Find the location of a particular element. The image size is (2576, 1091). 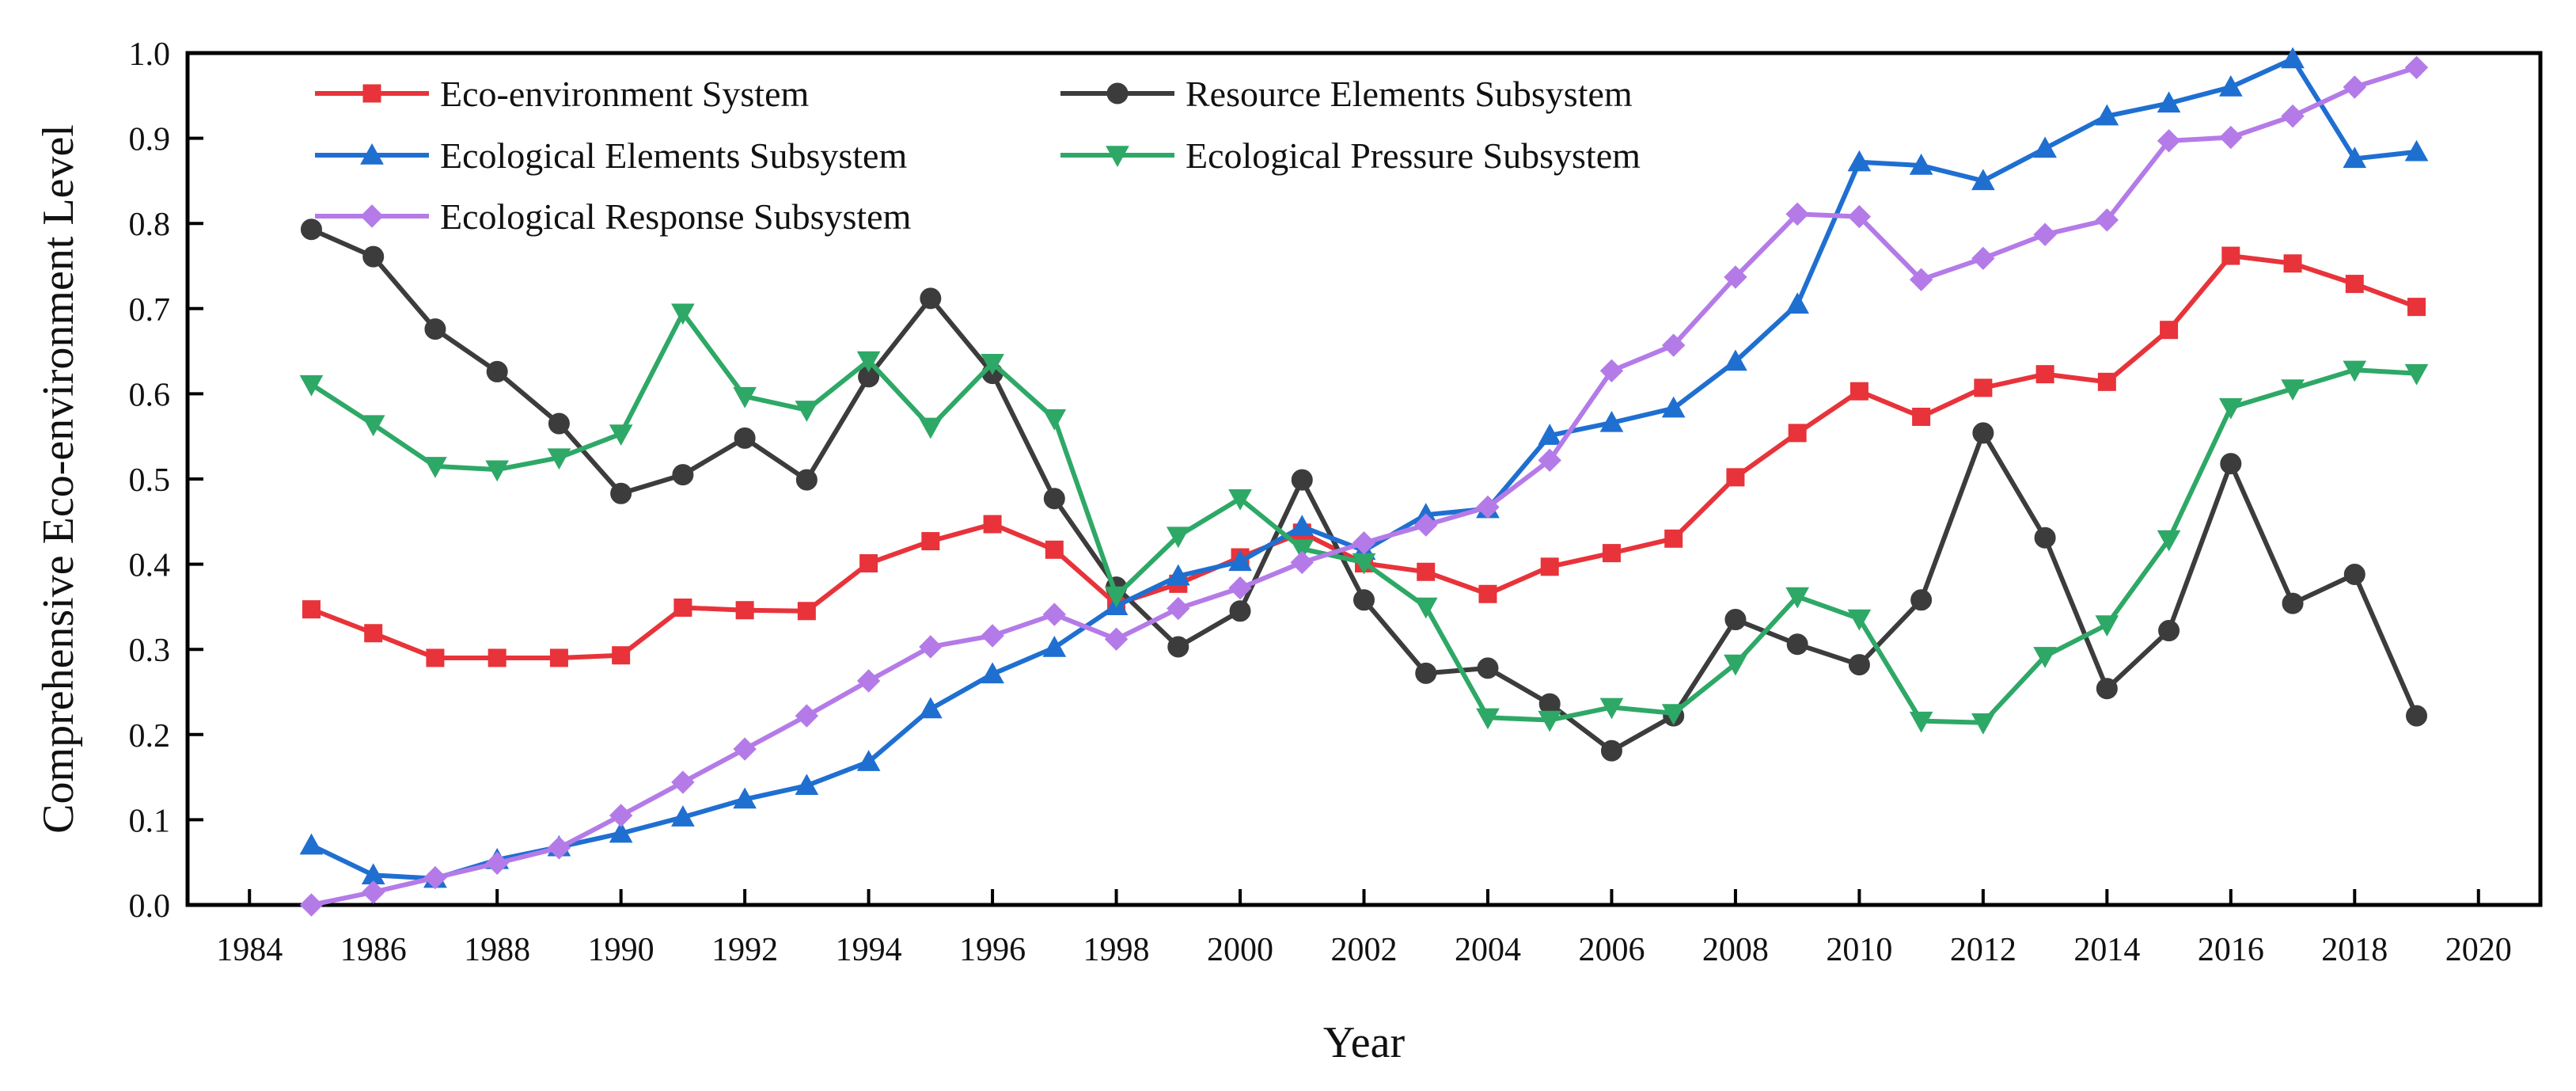

x-tick-label: 1988 is located at coordinates (497, 950).